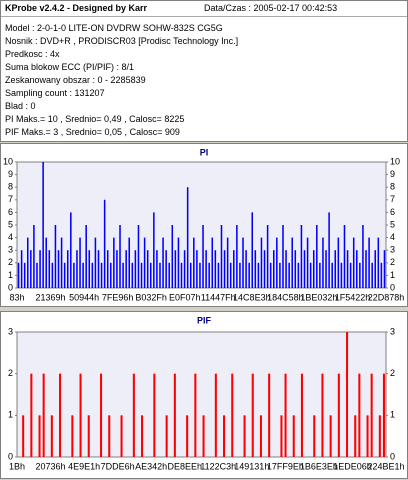 The height and width of the screenshot is (480, 408). What do you see at coordinates (10, 199) in the screenshot?
I see `y-tick-label: 7` at bounding box center [10, 199].